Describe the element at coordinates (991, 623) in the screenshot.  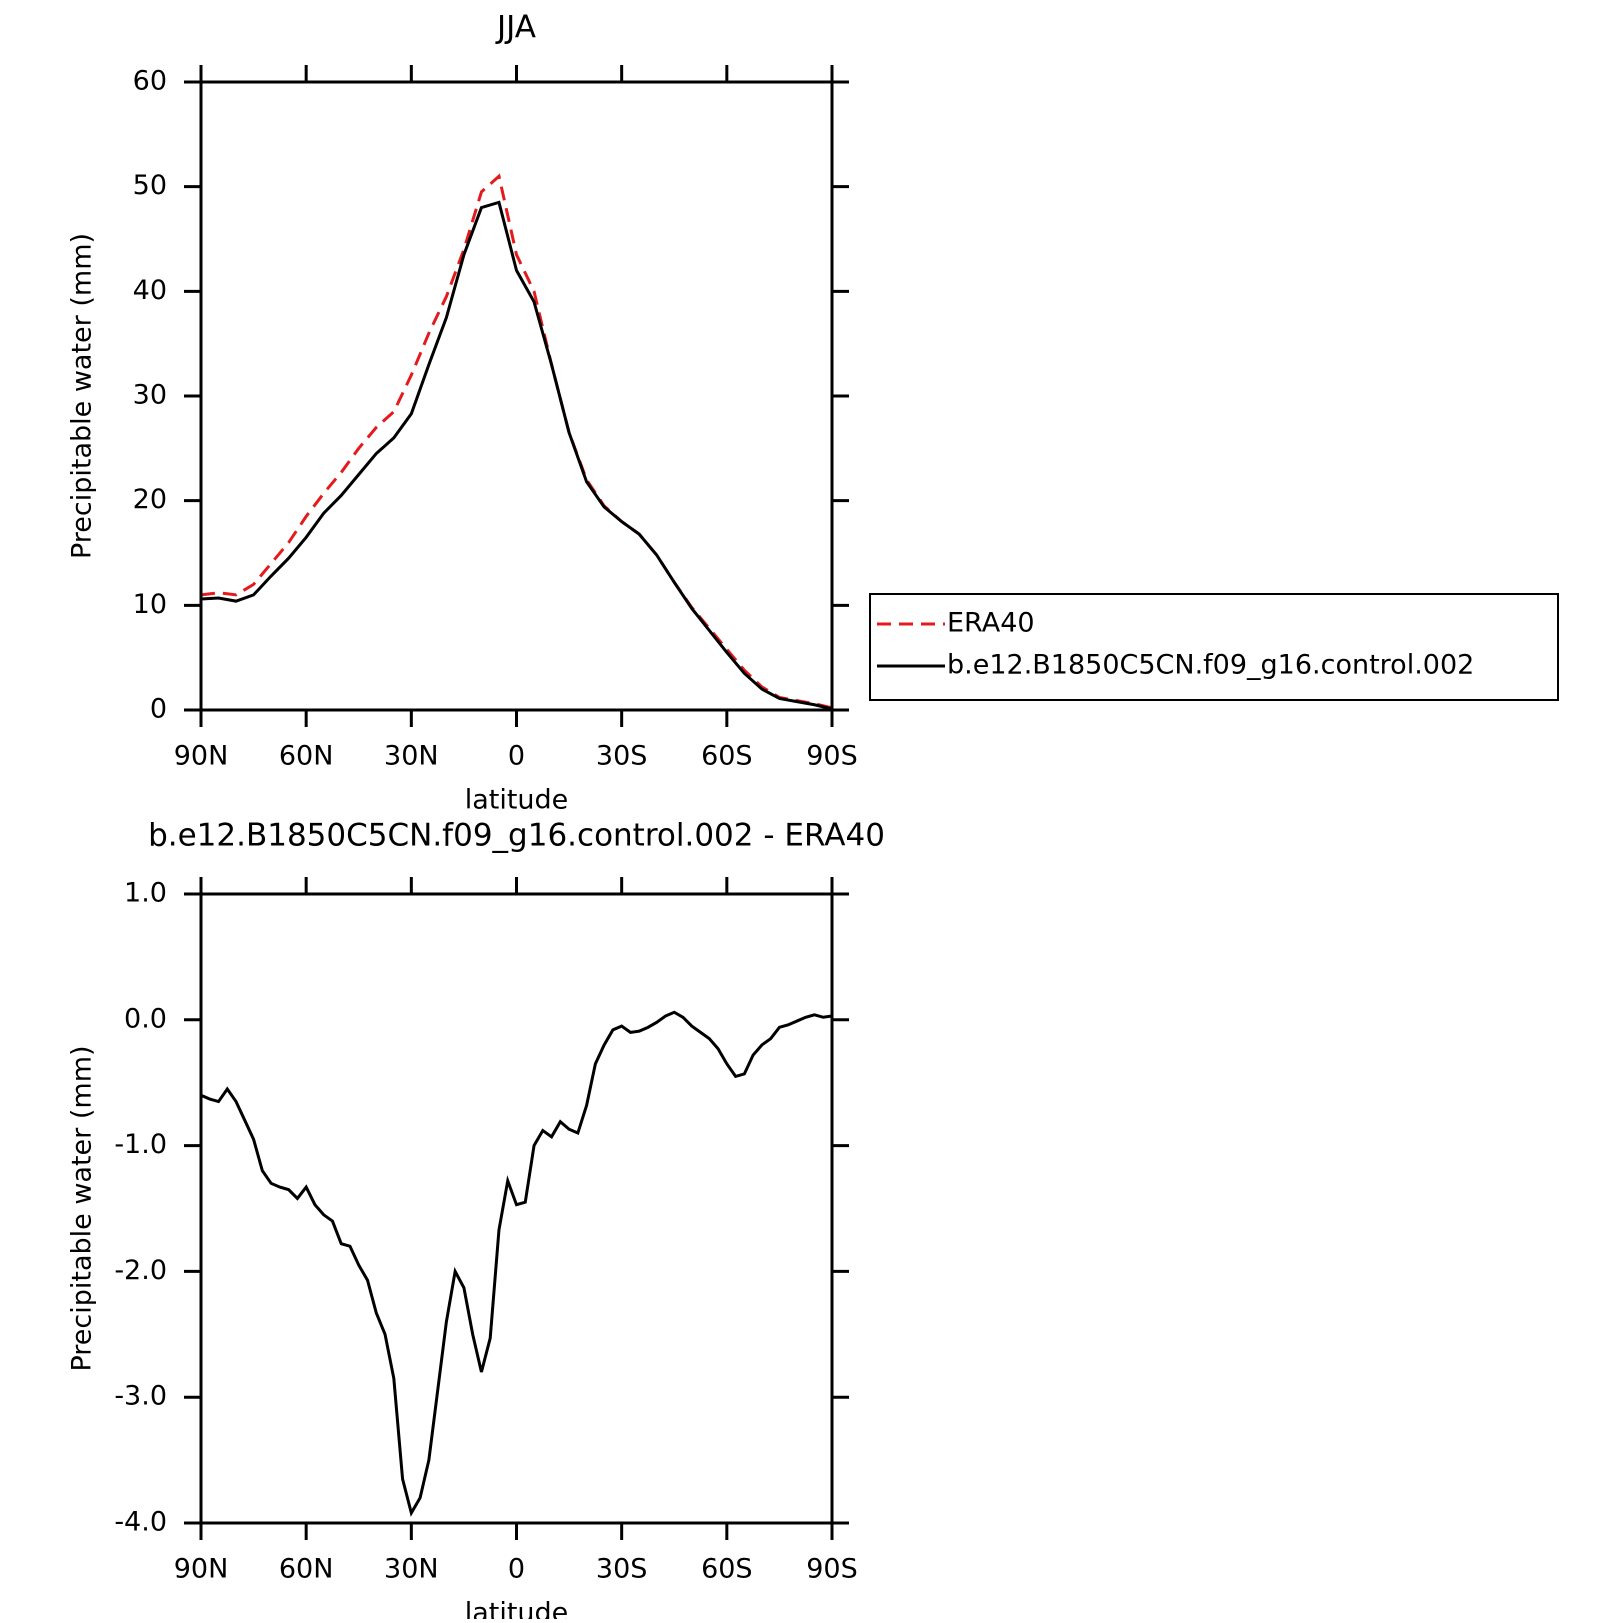
I see `legend-label: ERA40` at that location.